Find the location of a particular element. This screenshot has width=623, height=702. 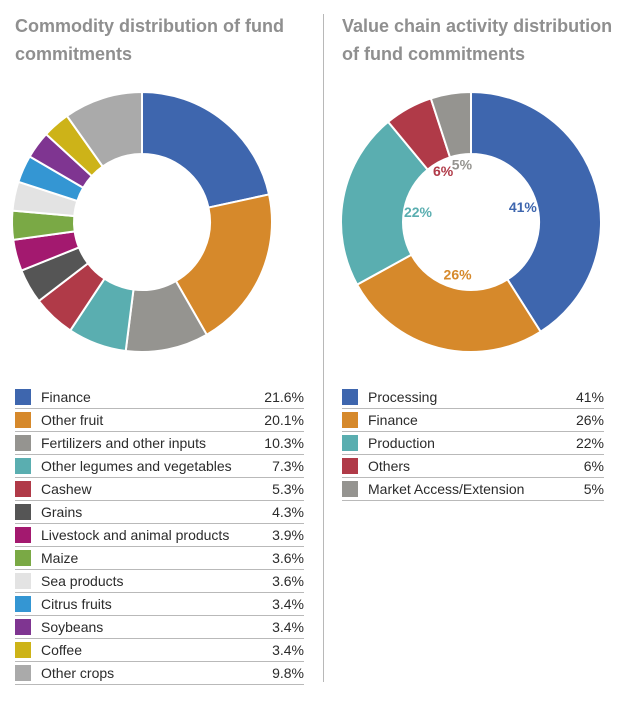

legend-item-livestock-and-animal-products: Livestock and animal products 3.9% is located at coordinates (159, 535).